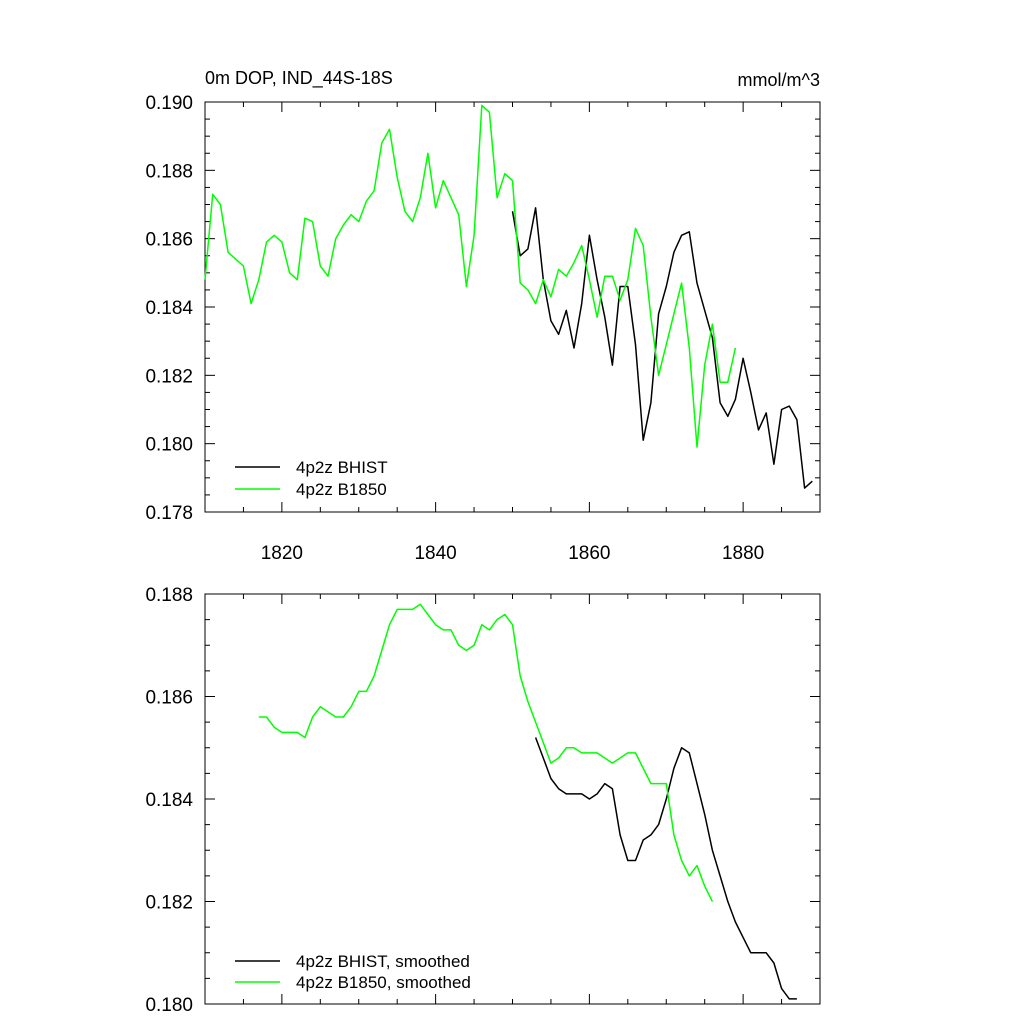 This screenshot has width=1024, height=1024. Describe the element at coordinates (282, 553) in the screenshot. I see `top-x-tick-label: 1820` at that location.